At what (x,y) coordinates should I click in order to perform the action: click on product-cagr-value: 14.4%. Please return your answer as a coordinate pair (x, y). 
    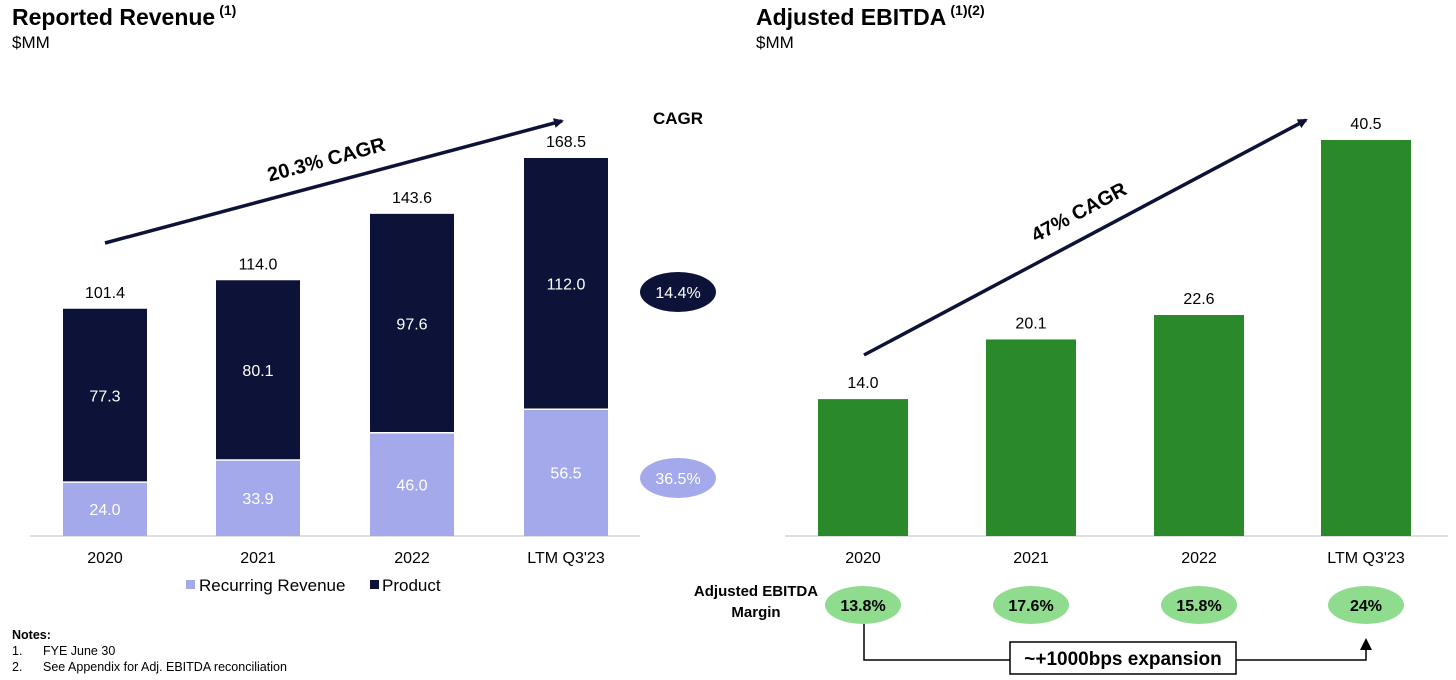
    Looking at the image, I should click on (677, 293).